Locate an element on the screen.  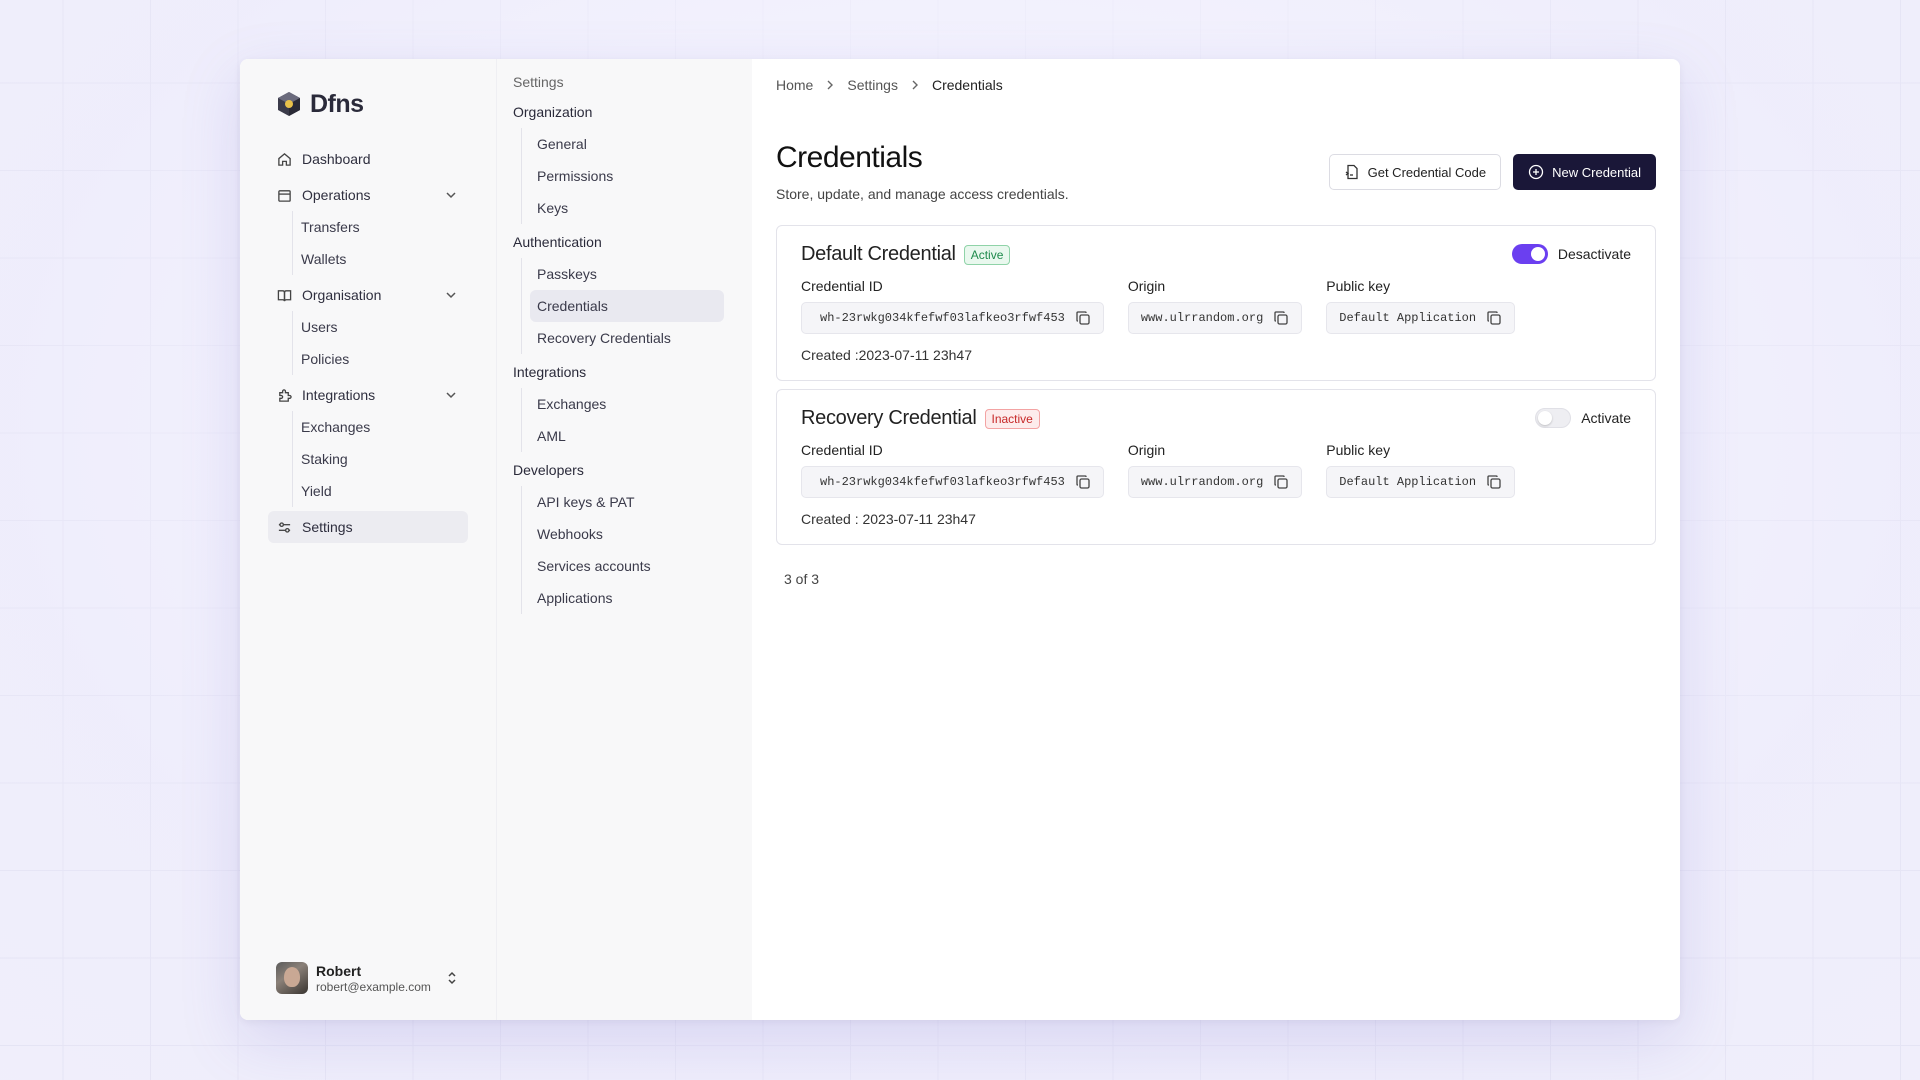
public-key-value: Default Application is located at coordinates (1421, 318).